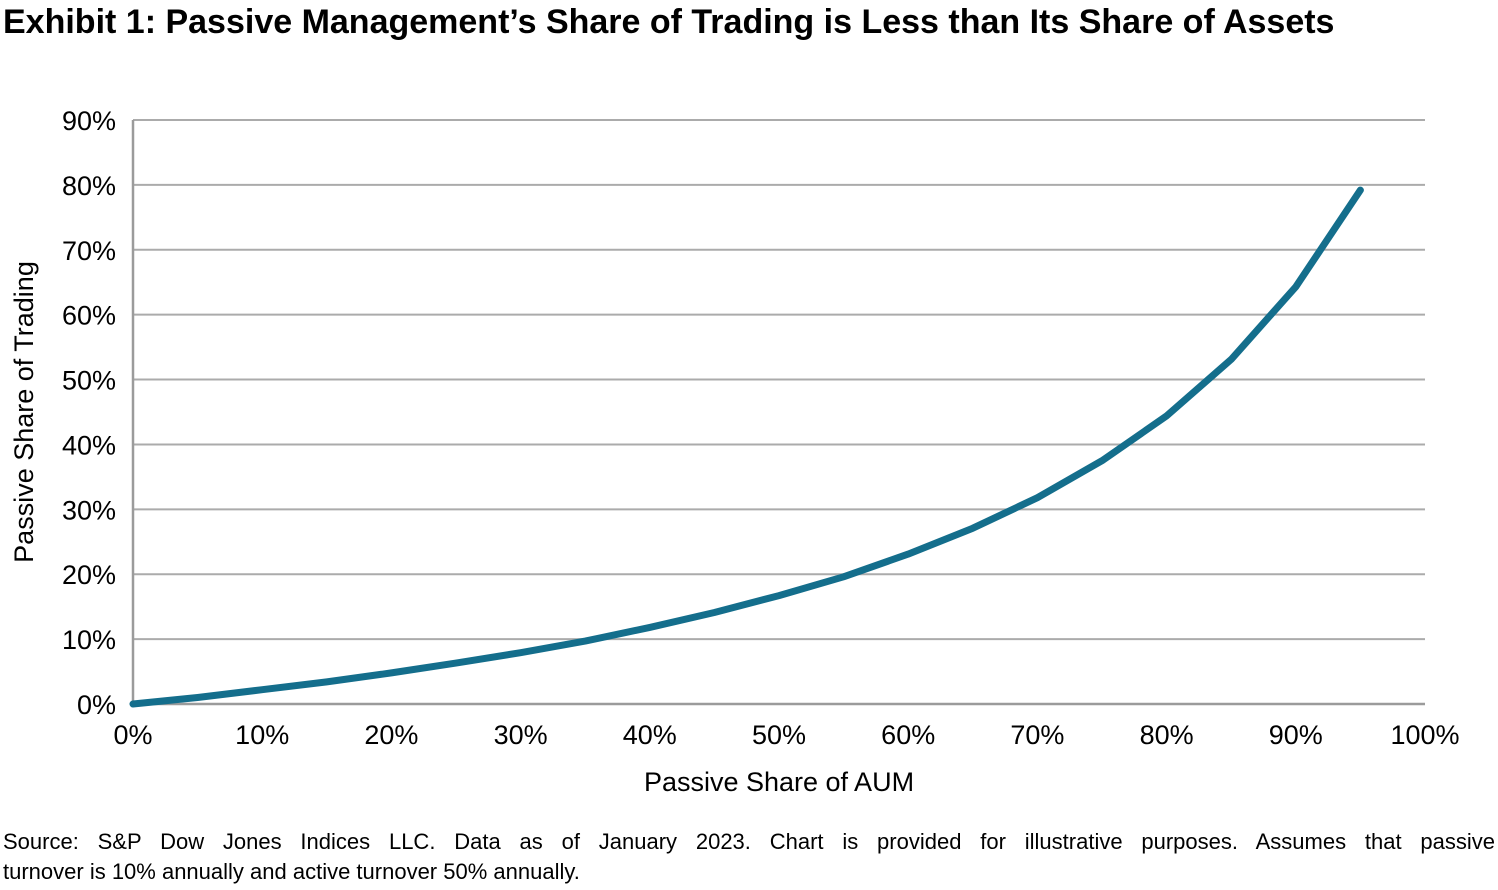 This screenshot has width=1498, height=890. What do you see at coordinates (262, 735) in the screenshot?
I see `x-tick-label: 10%` at bounding box center [262, 735].